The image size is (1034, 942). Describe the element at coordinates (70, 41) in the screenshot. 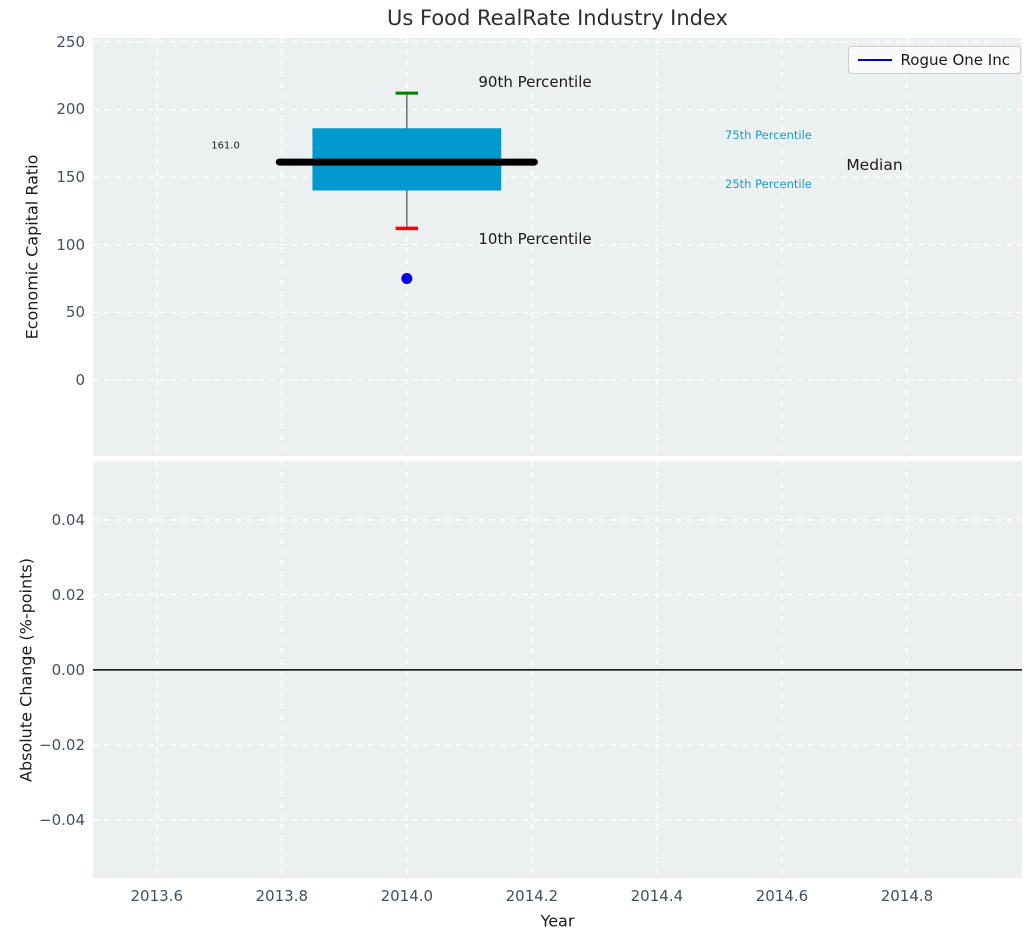

I see `y-tick-label: 250` at that location.